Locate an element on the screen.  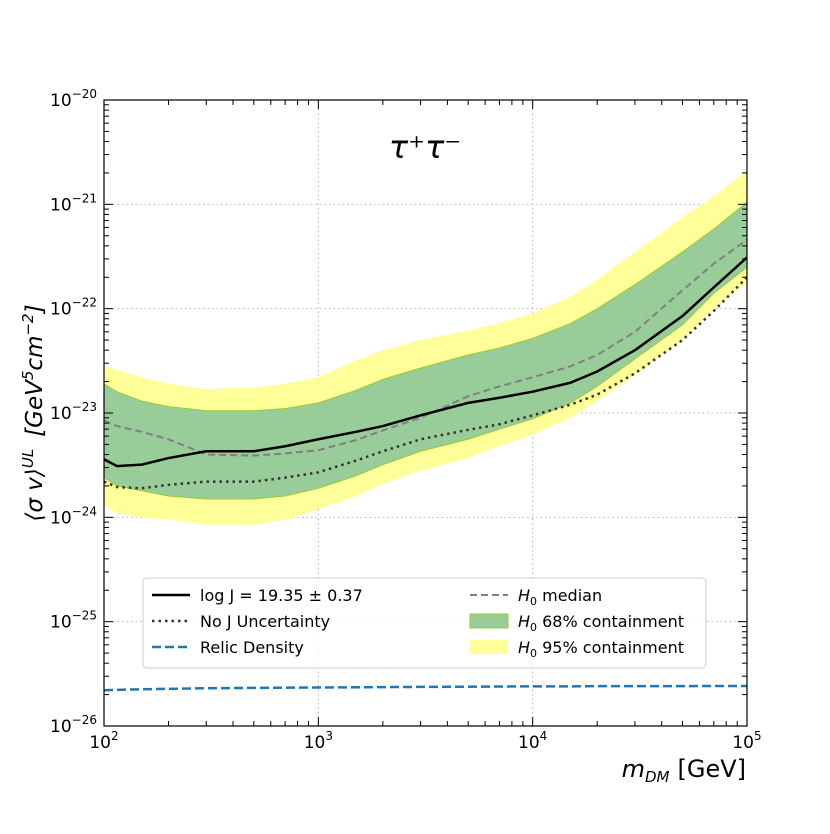
legend-solid-label: log J = 19.35 ± 0.37 is located at coordinates (281, 595).